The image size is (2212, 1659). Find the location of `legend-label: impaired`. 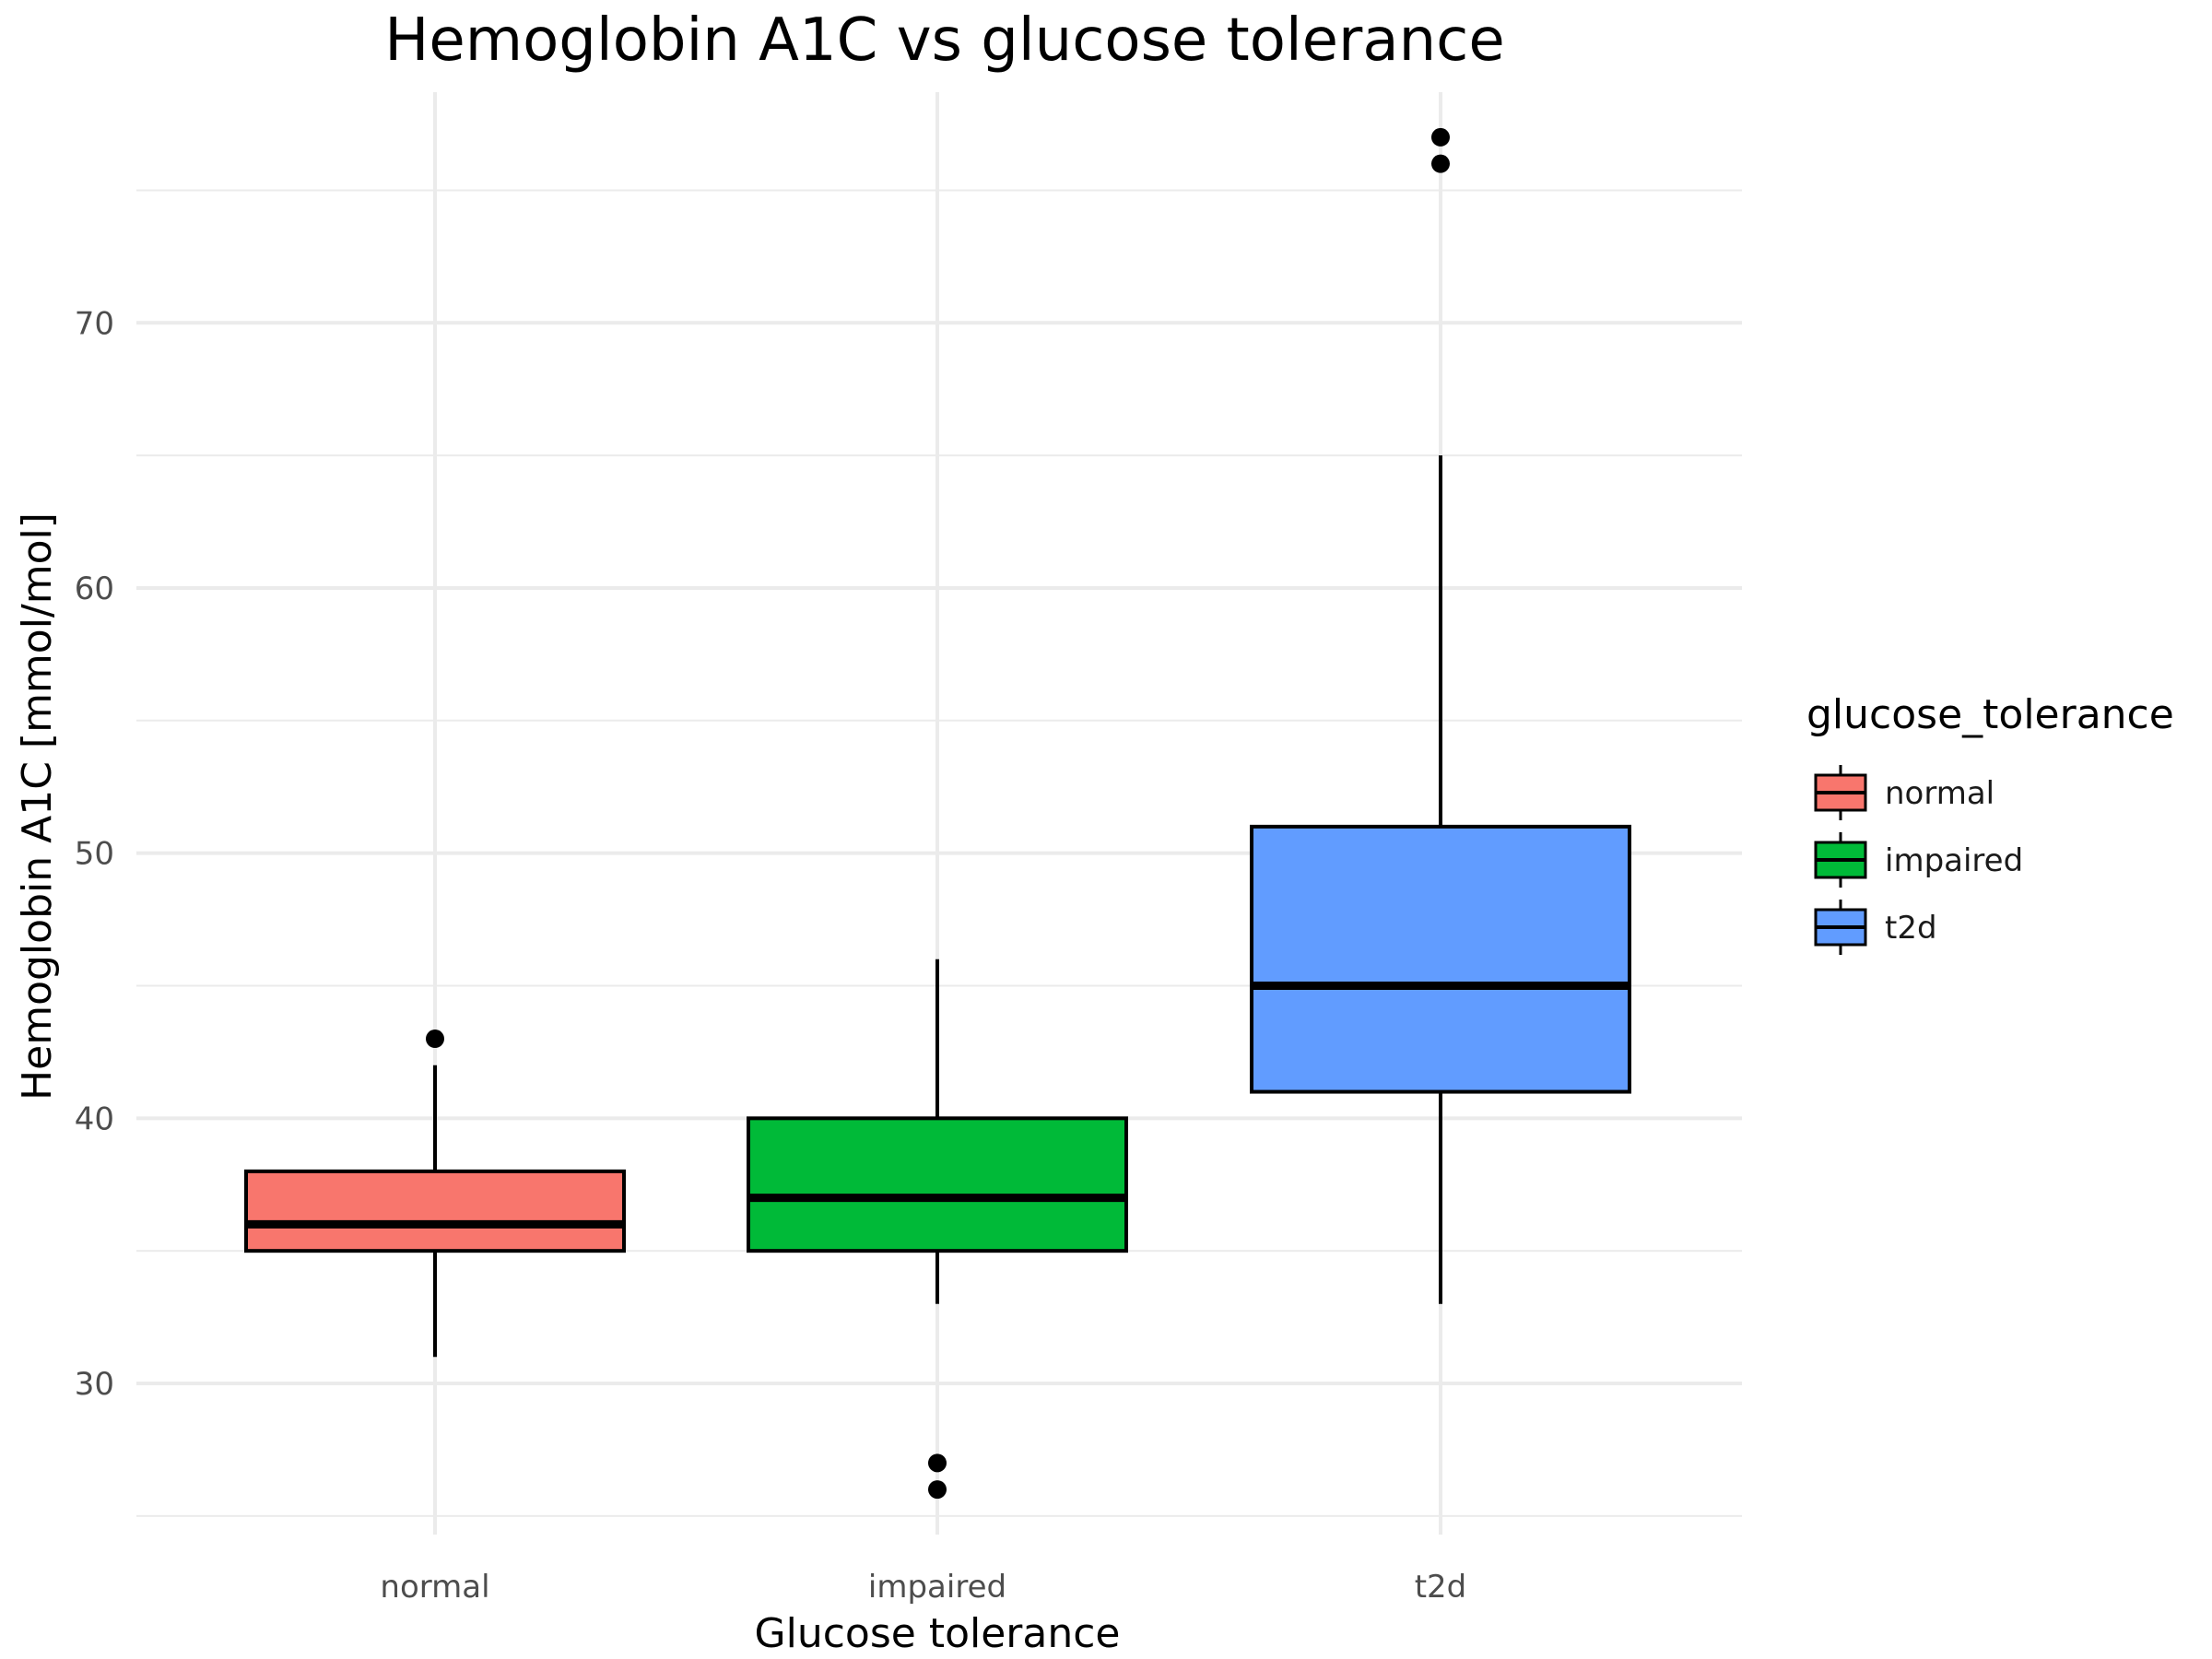

legend-label: impaired is located at coordinates (1954, 860).